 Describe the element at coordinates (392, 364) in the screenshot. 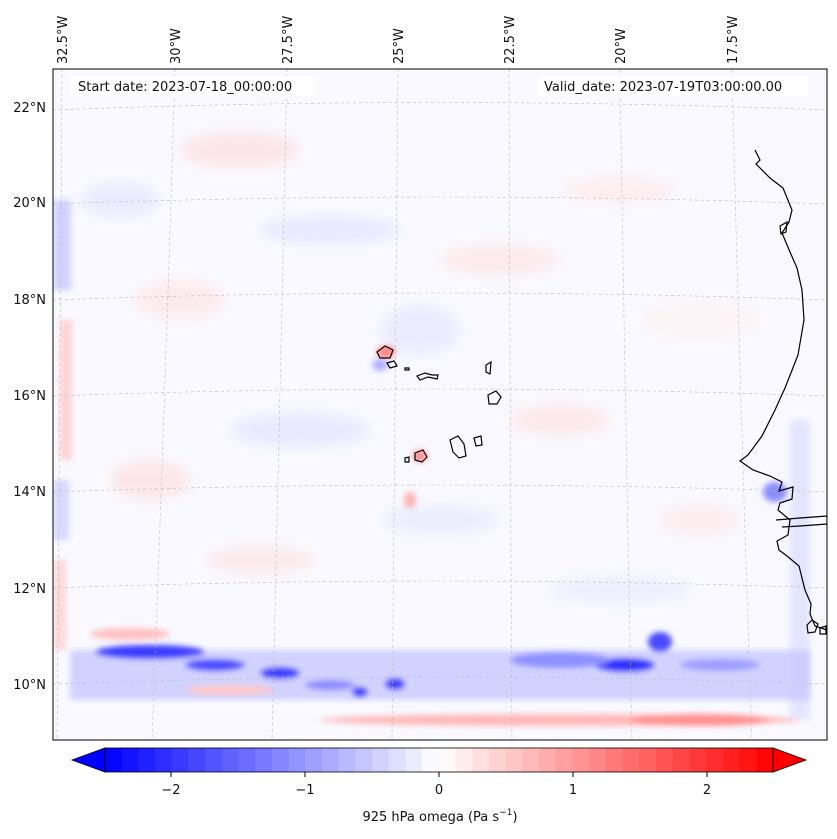

I see `island-sao-vicente` at that location.